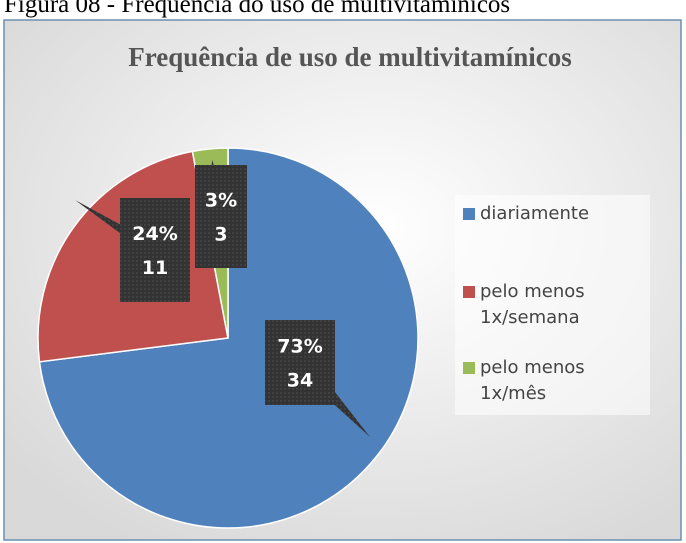 This screenshot has height=543, width=686. Describe the element at coordinates (221, 201) in the screenshot. I see `data-label: 3%` at that location.